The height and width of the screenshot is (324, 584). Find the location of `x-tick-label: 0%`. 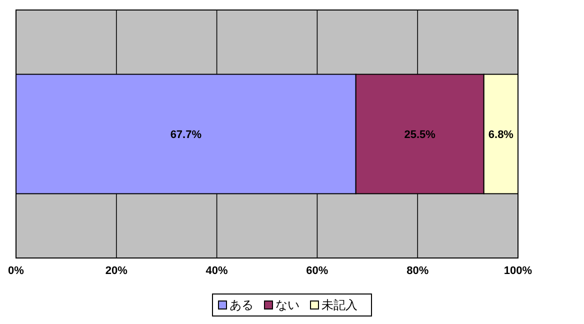

x-tick-label: 0% is located at coordinates (16, 271).